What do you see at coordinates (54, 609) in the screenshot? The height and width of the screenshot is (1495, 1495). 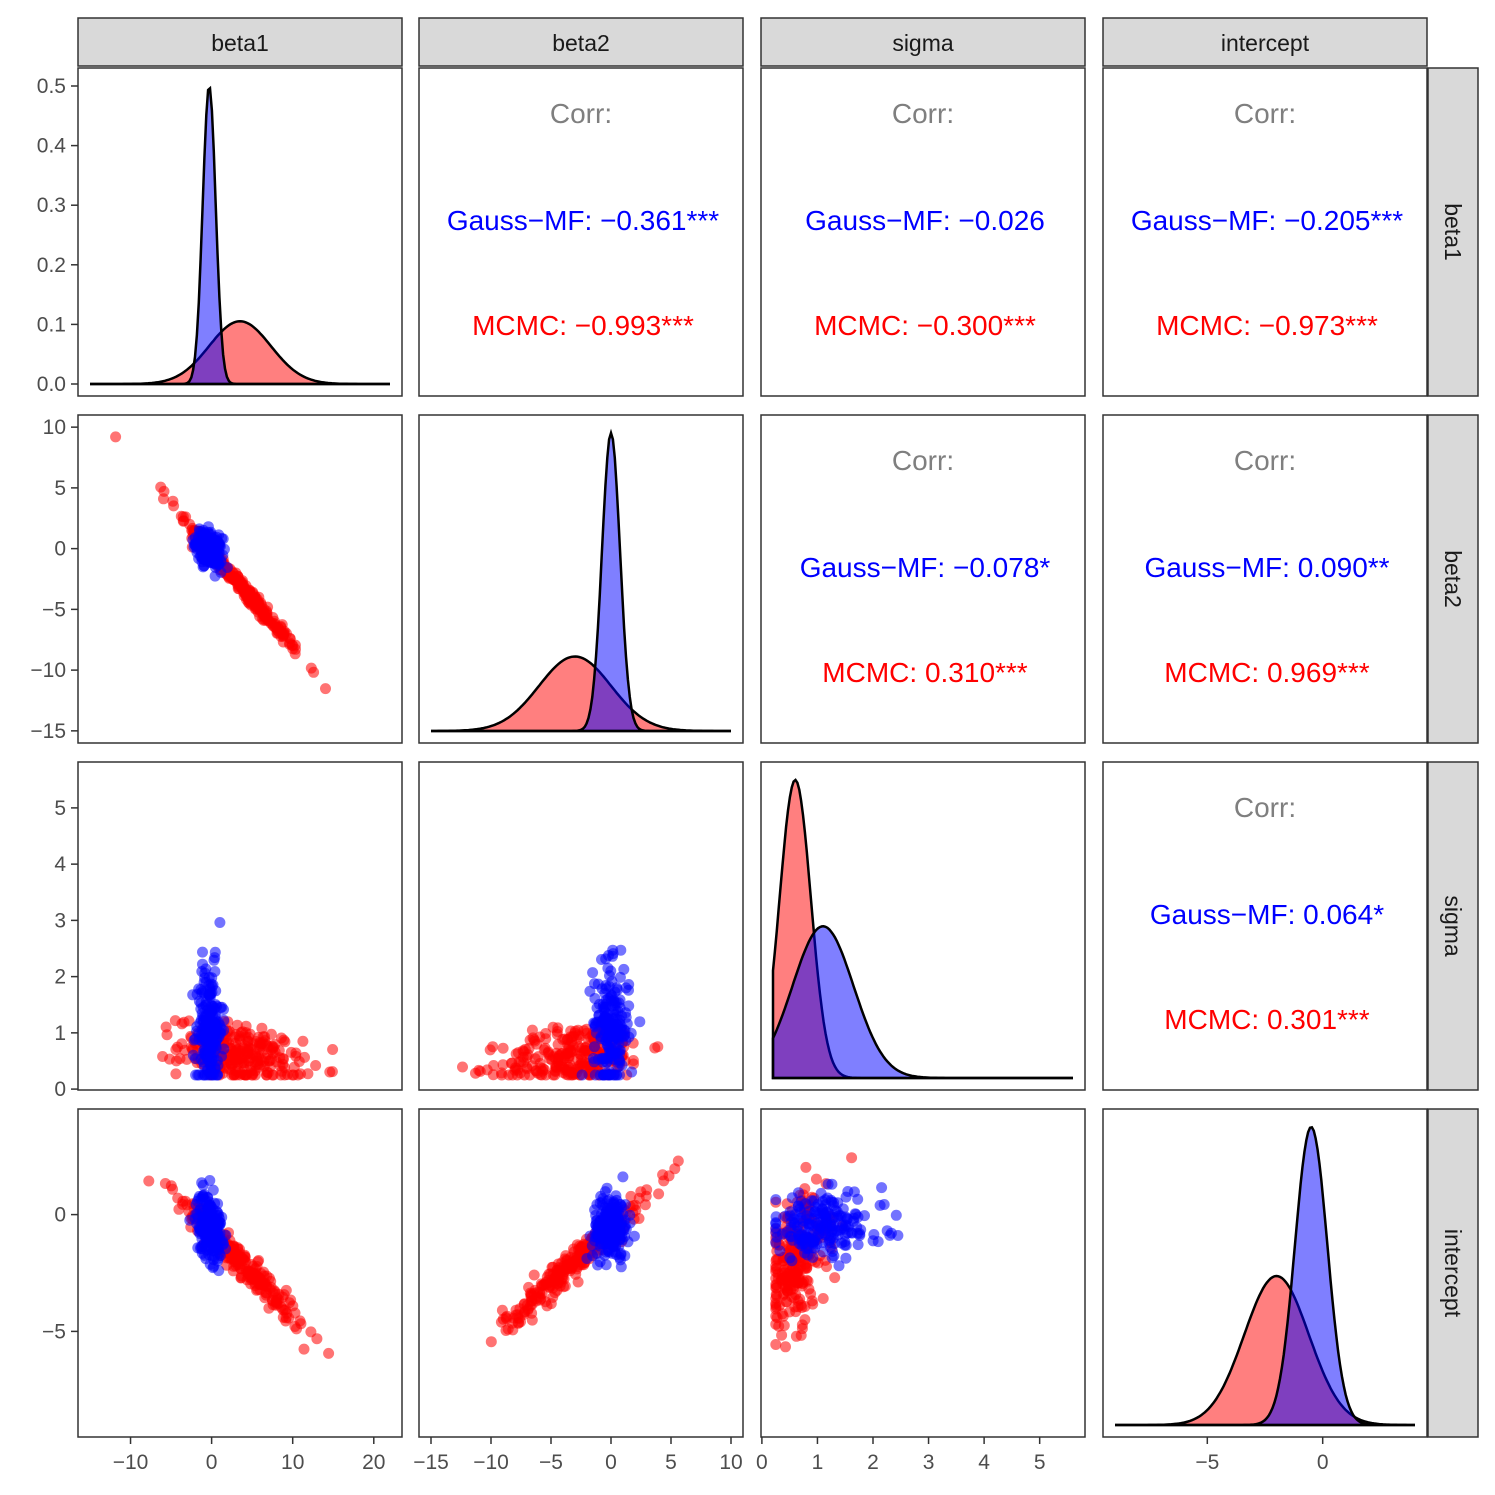 I see `y-tick-label-beta2: −5` at bounding box center [54, 609].